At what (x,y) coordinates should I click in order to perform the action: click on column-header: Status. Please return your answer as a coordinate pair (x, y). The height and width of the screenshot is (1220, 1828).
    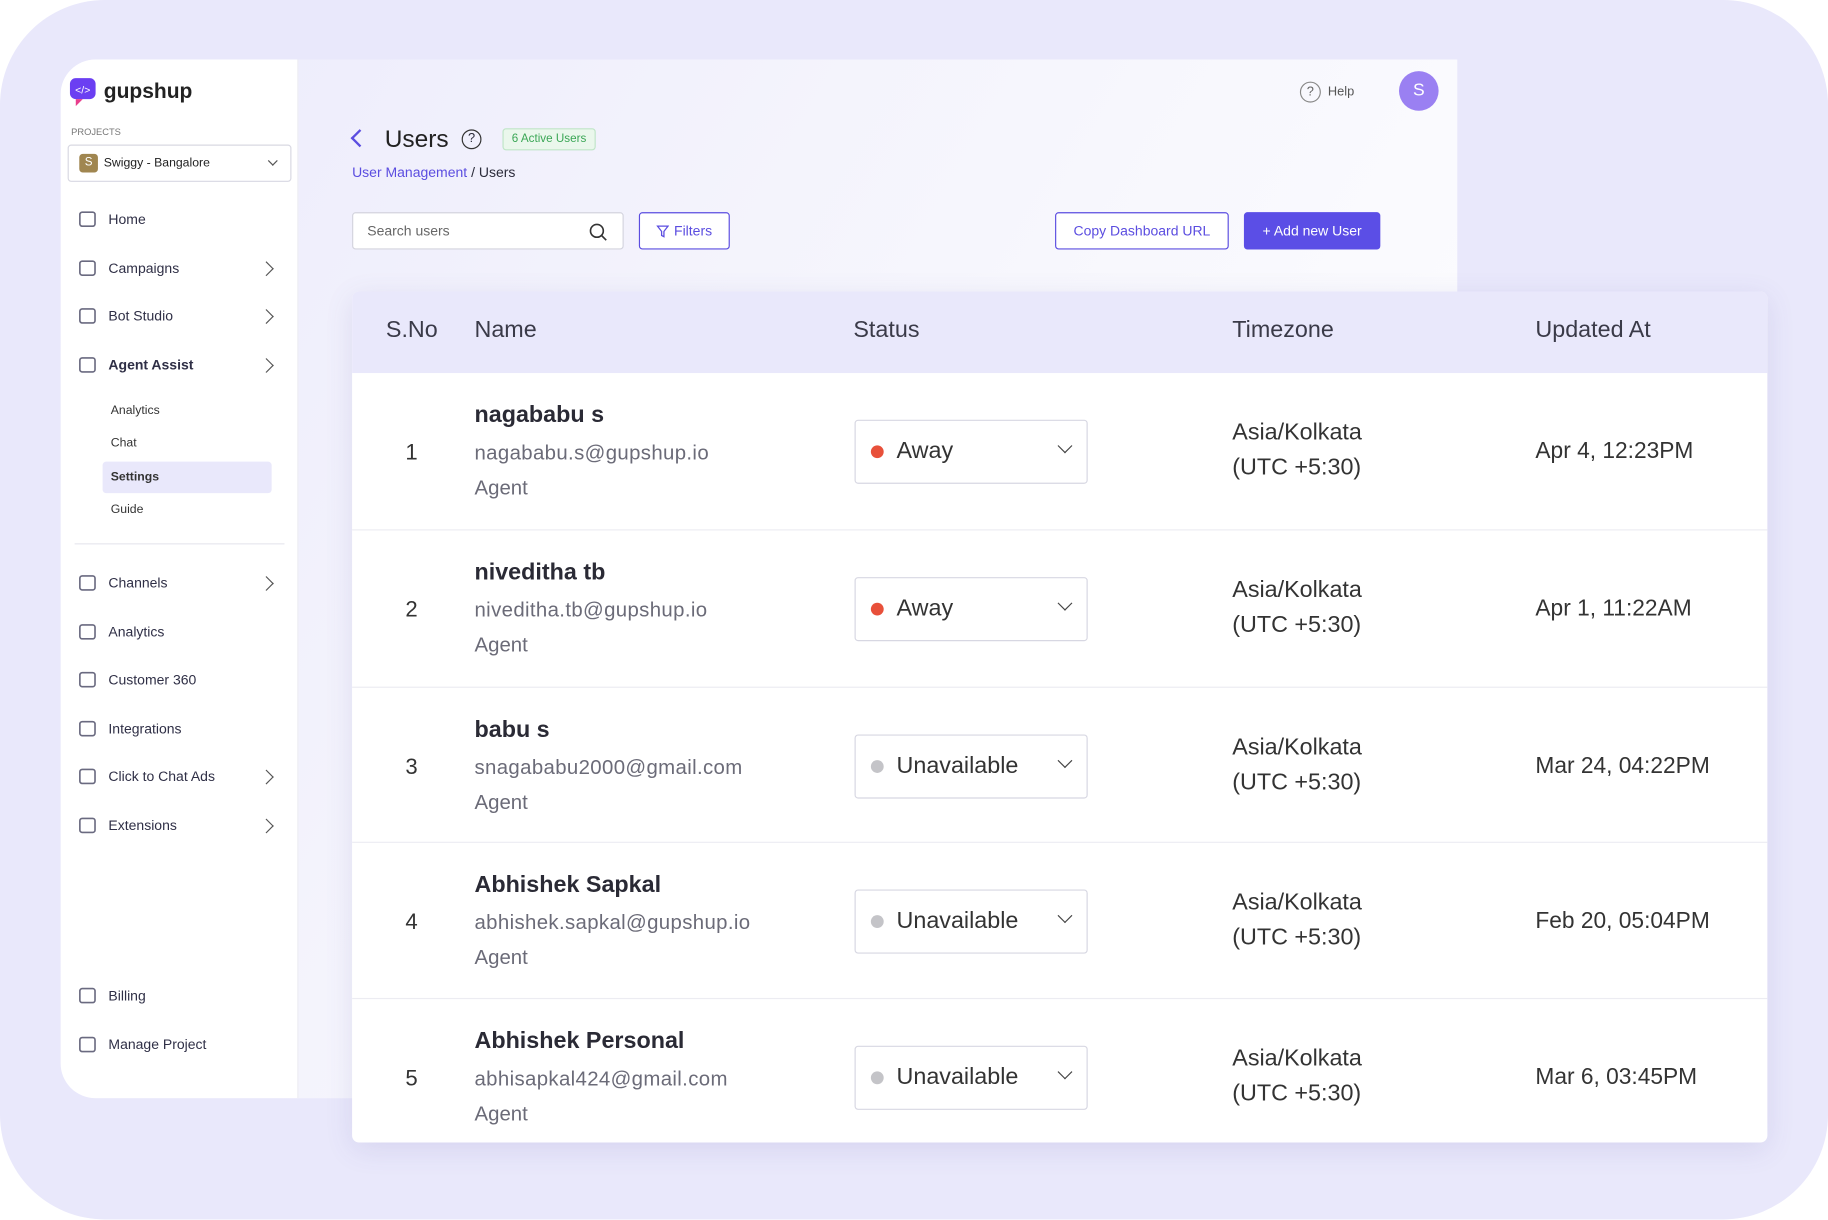
    Looking at the image, I should click on (886, 330).